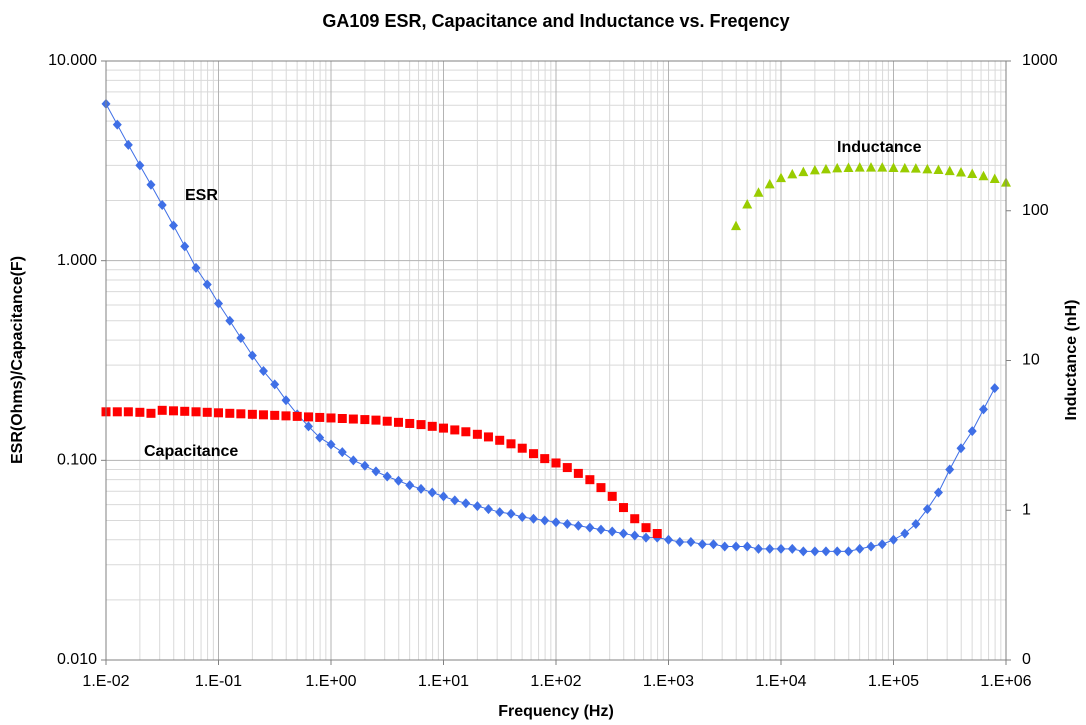 The width and height of the screenshot is (1086, 725). I want to click on series-label: Capacitance, so click(191, 451).